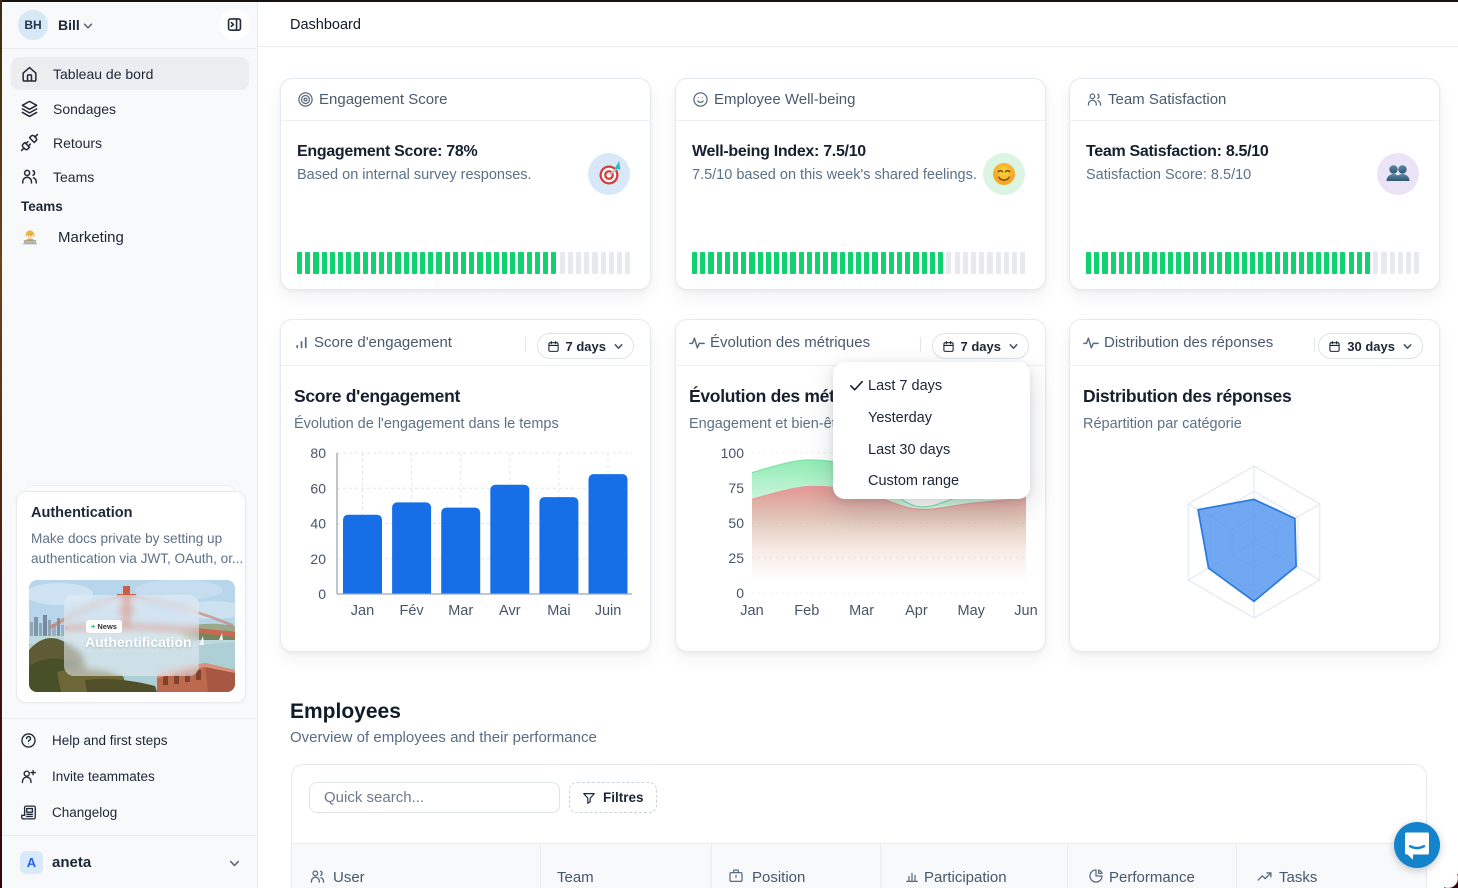  What do you see at coordinates (318, 524) in the screenshot?
I see `svg-text: 40` at bounding box center [318, 524].